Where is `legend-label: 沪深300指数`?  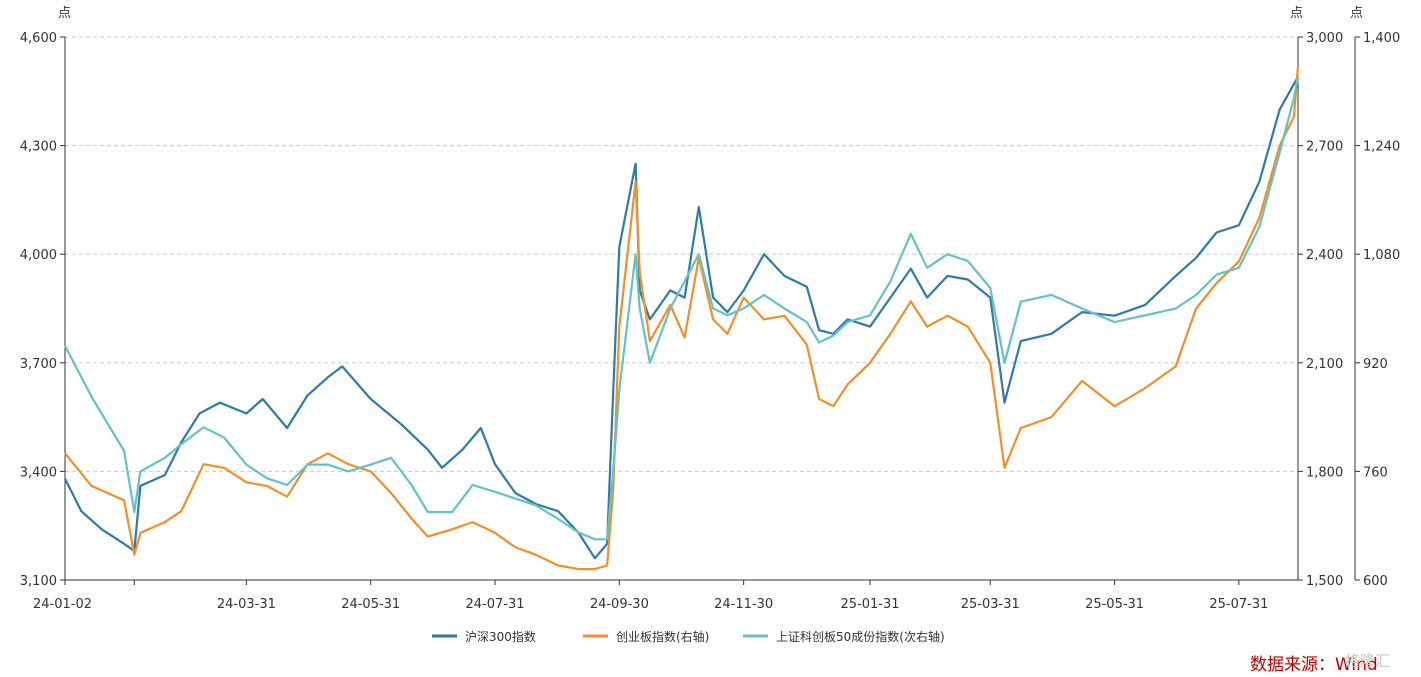 legend-label: 沪深300指数 is located at coordinates (500, 636).